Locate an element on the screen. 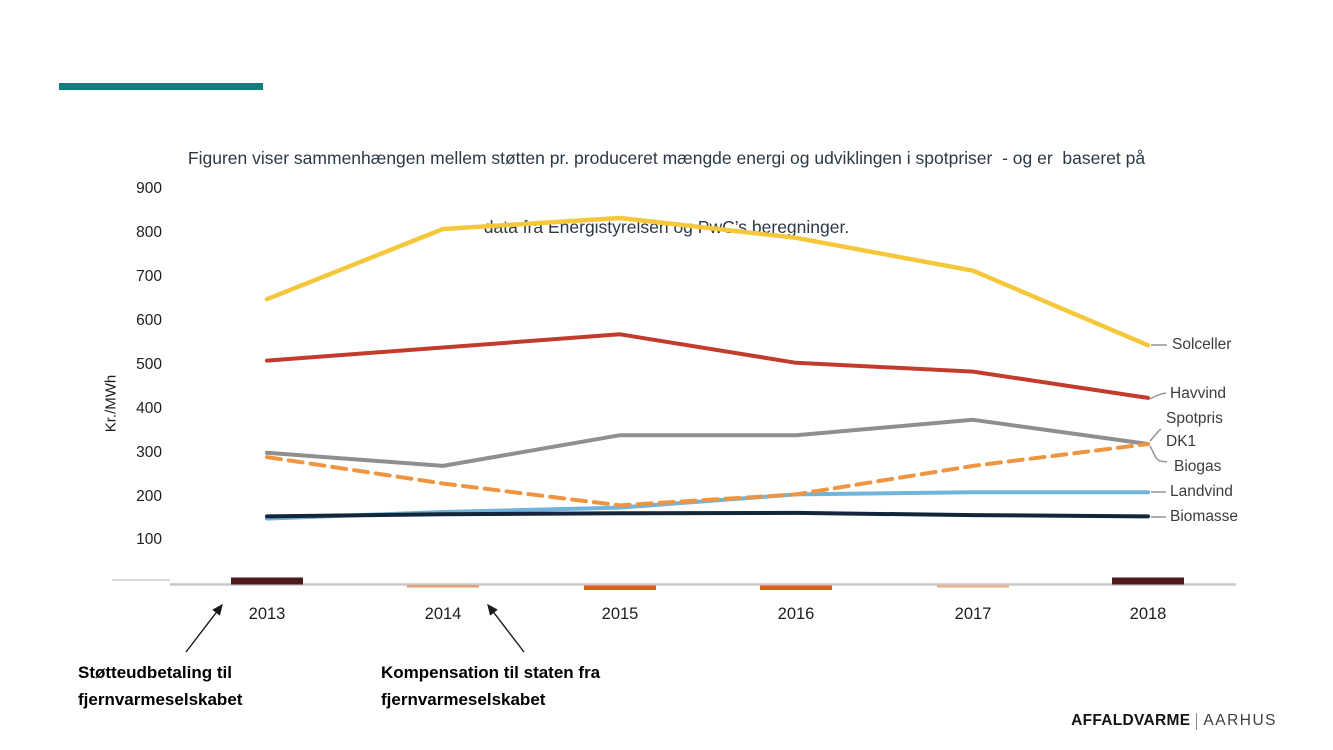  series-line-solceller is located at coordinates (707, 281).